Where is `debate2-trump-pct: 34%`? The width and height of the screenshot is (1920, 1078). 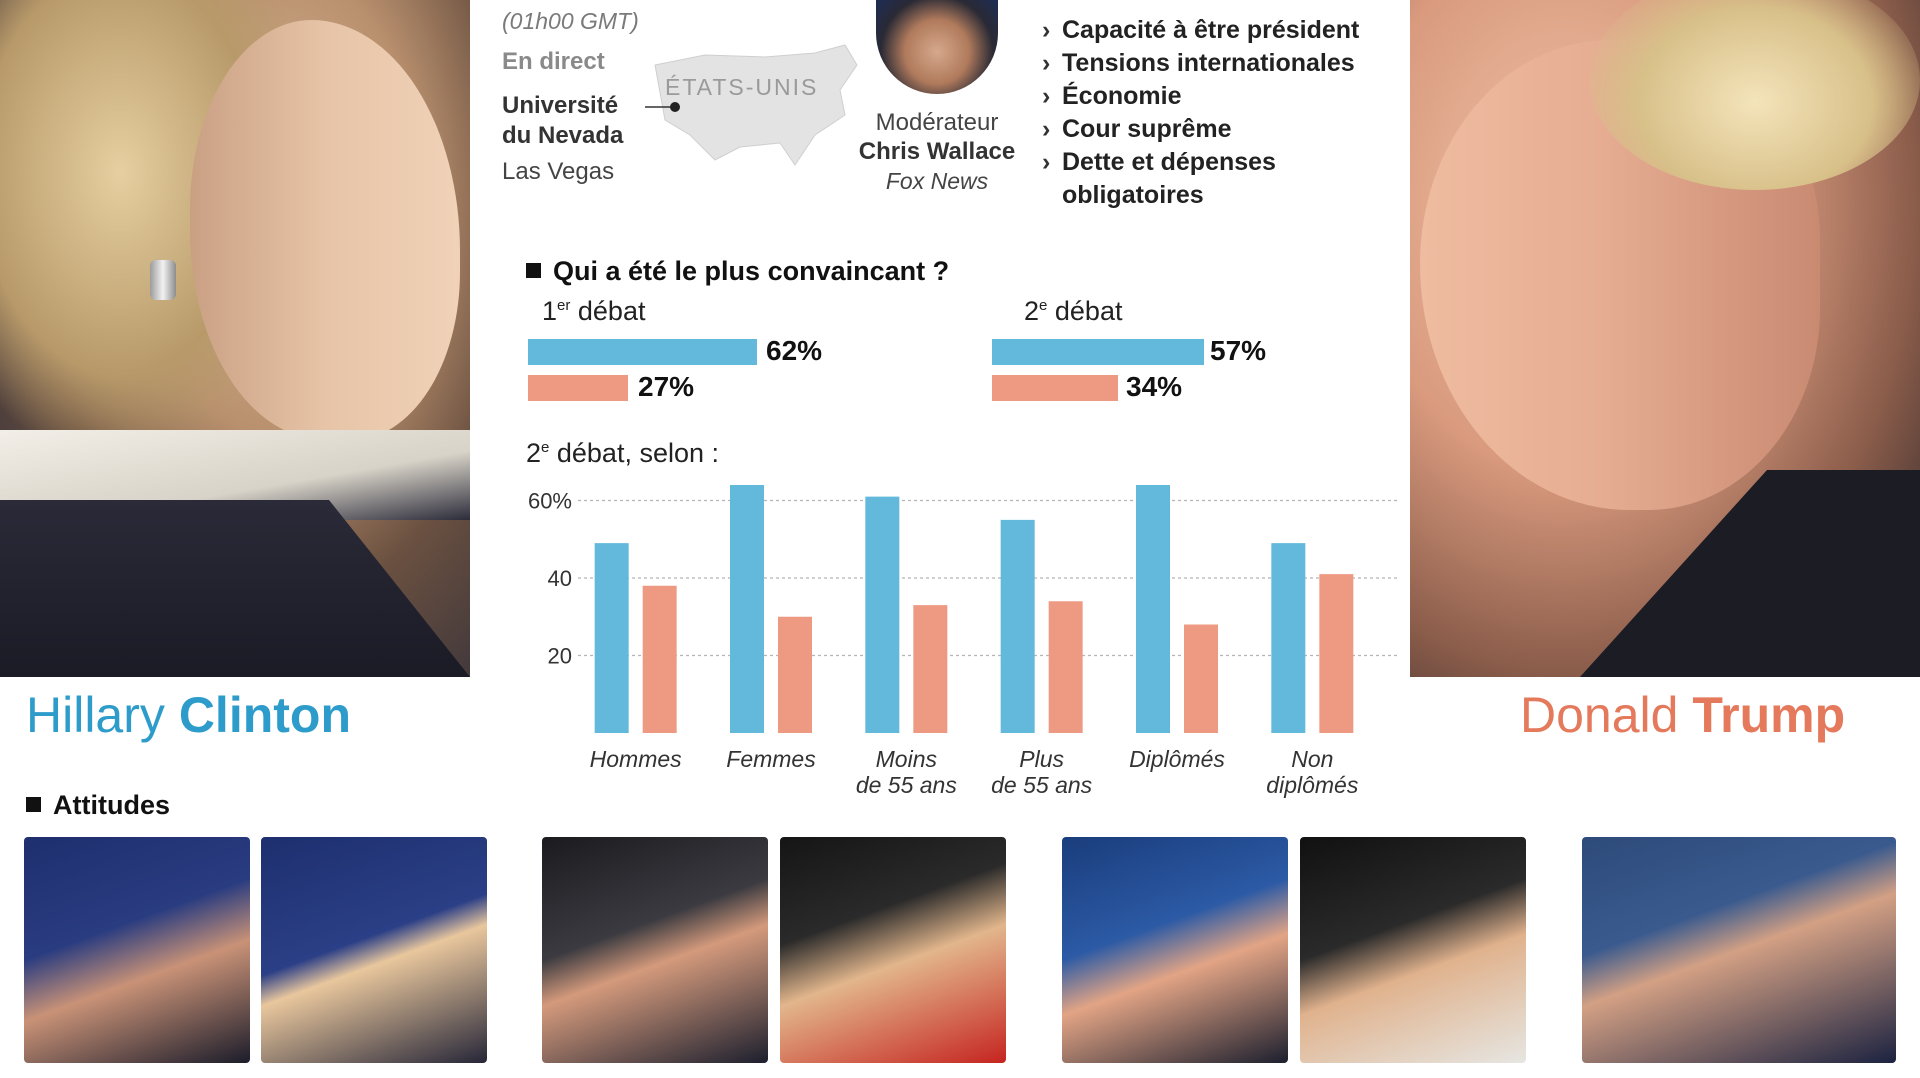 debate2-trump-pct: 34% is located at coordinates (1154, 386).